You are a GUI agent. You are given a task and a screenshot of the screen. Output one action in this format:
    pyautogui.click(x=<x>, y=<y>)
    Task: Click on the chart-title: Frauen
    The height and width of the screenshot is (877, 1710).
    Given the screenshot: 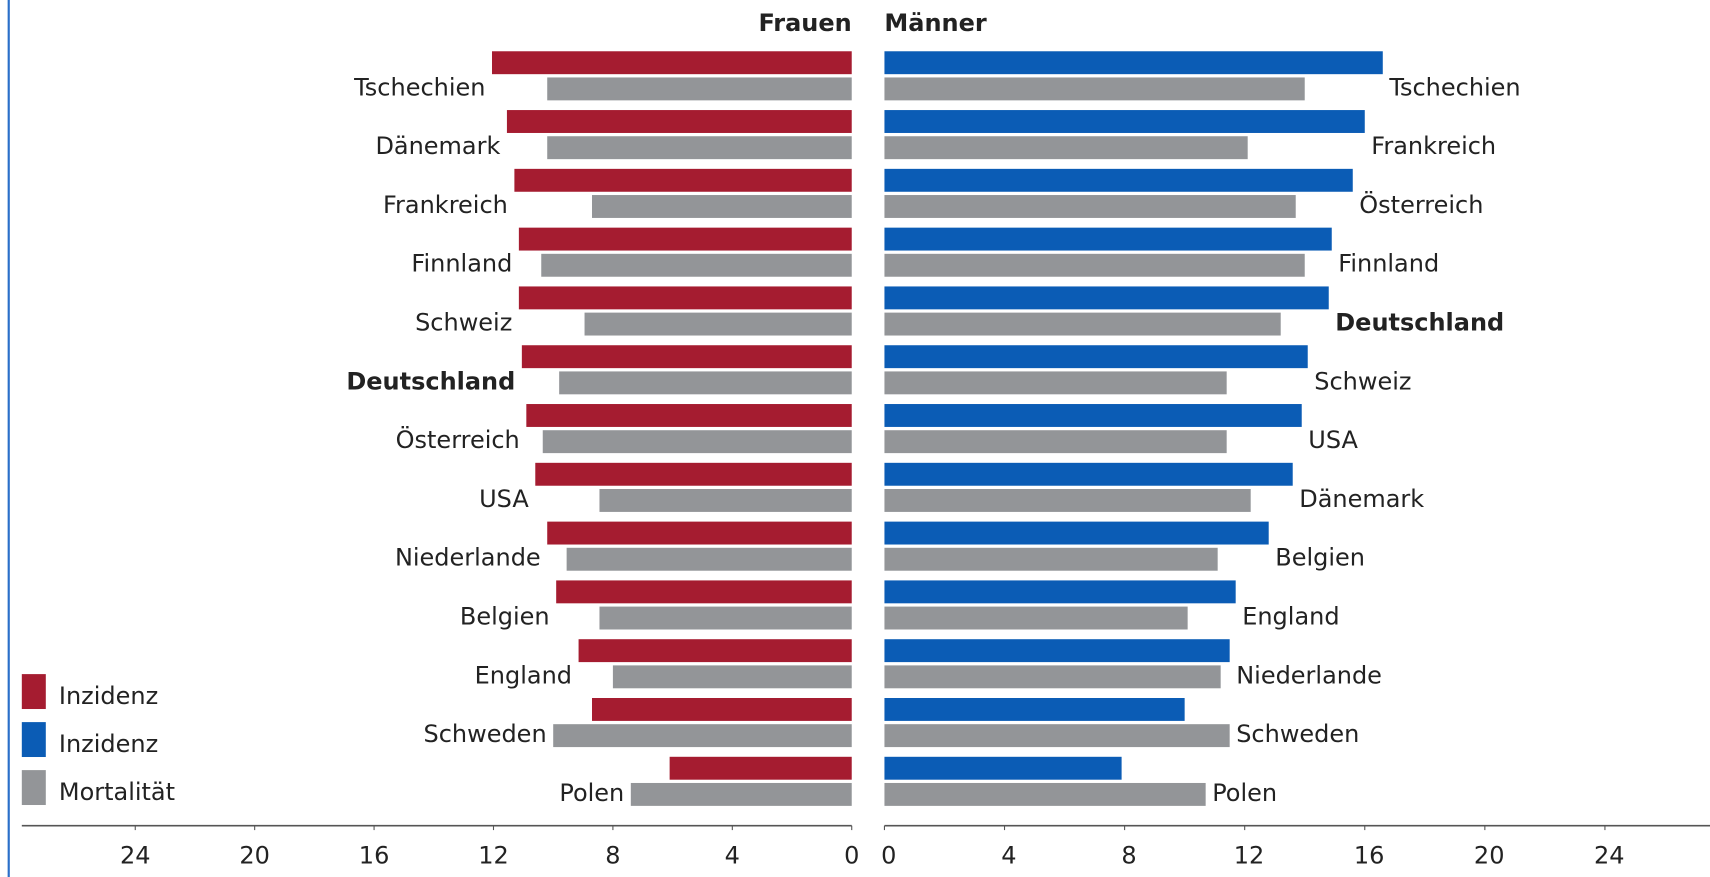 What is the action you would take?
    pyautogui.click(x=804, y=23)
    